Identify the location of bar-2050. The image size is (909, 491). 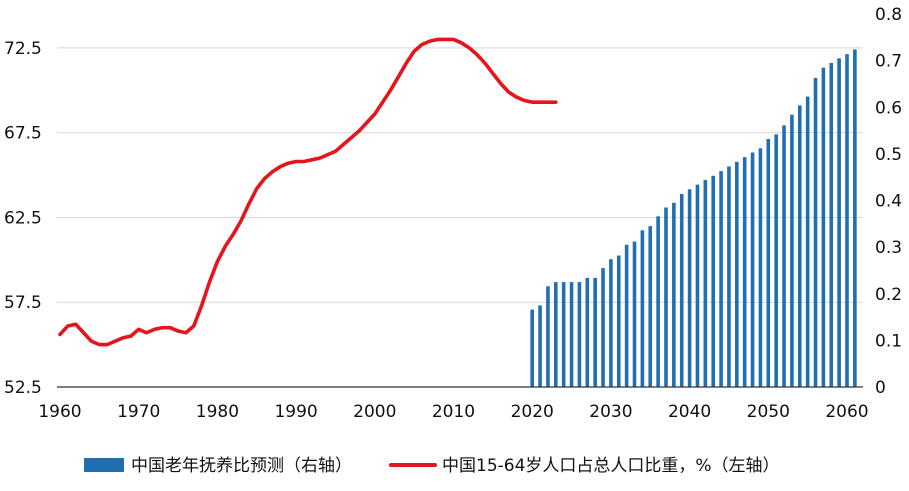
(768, 262).